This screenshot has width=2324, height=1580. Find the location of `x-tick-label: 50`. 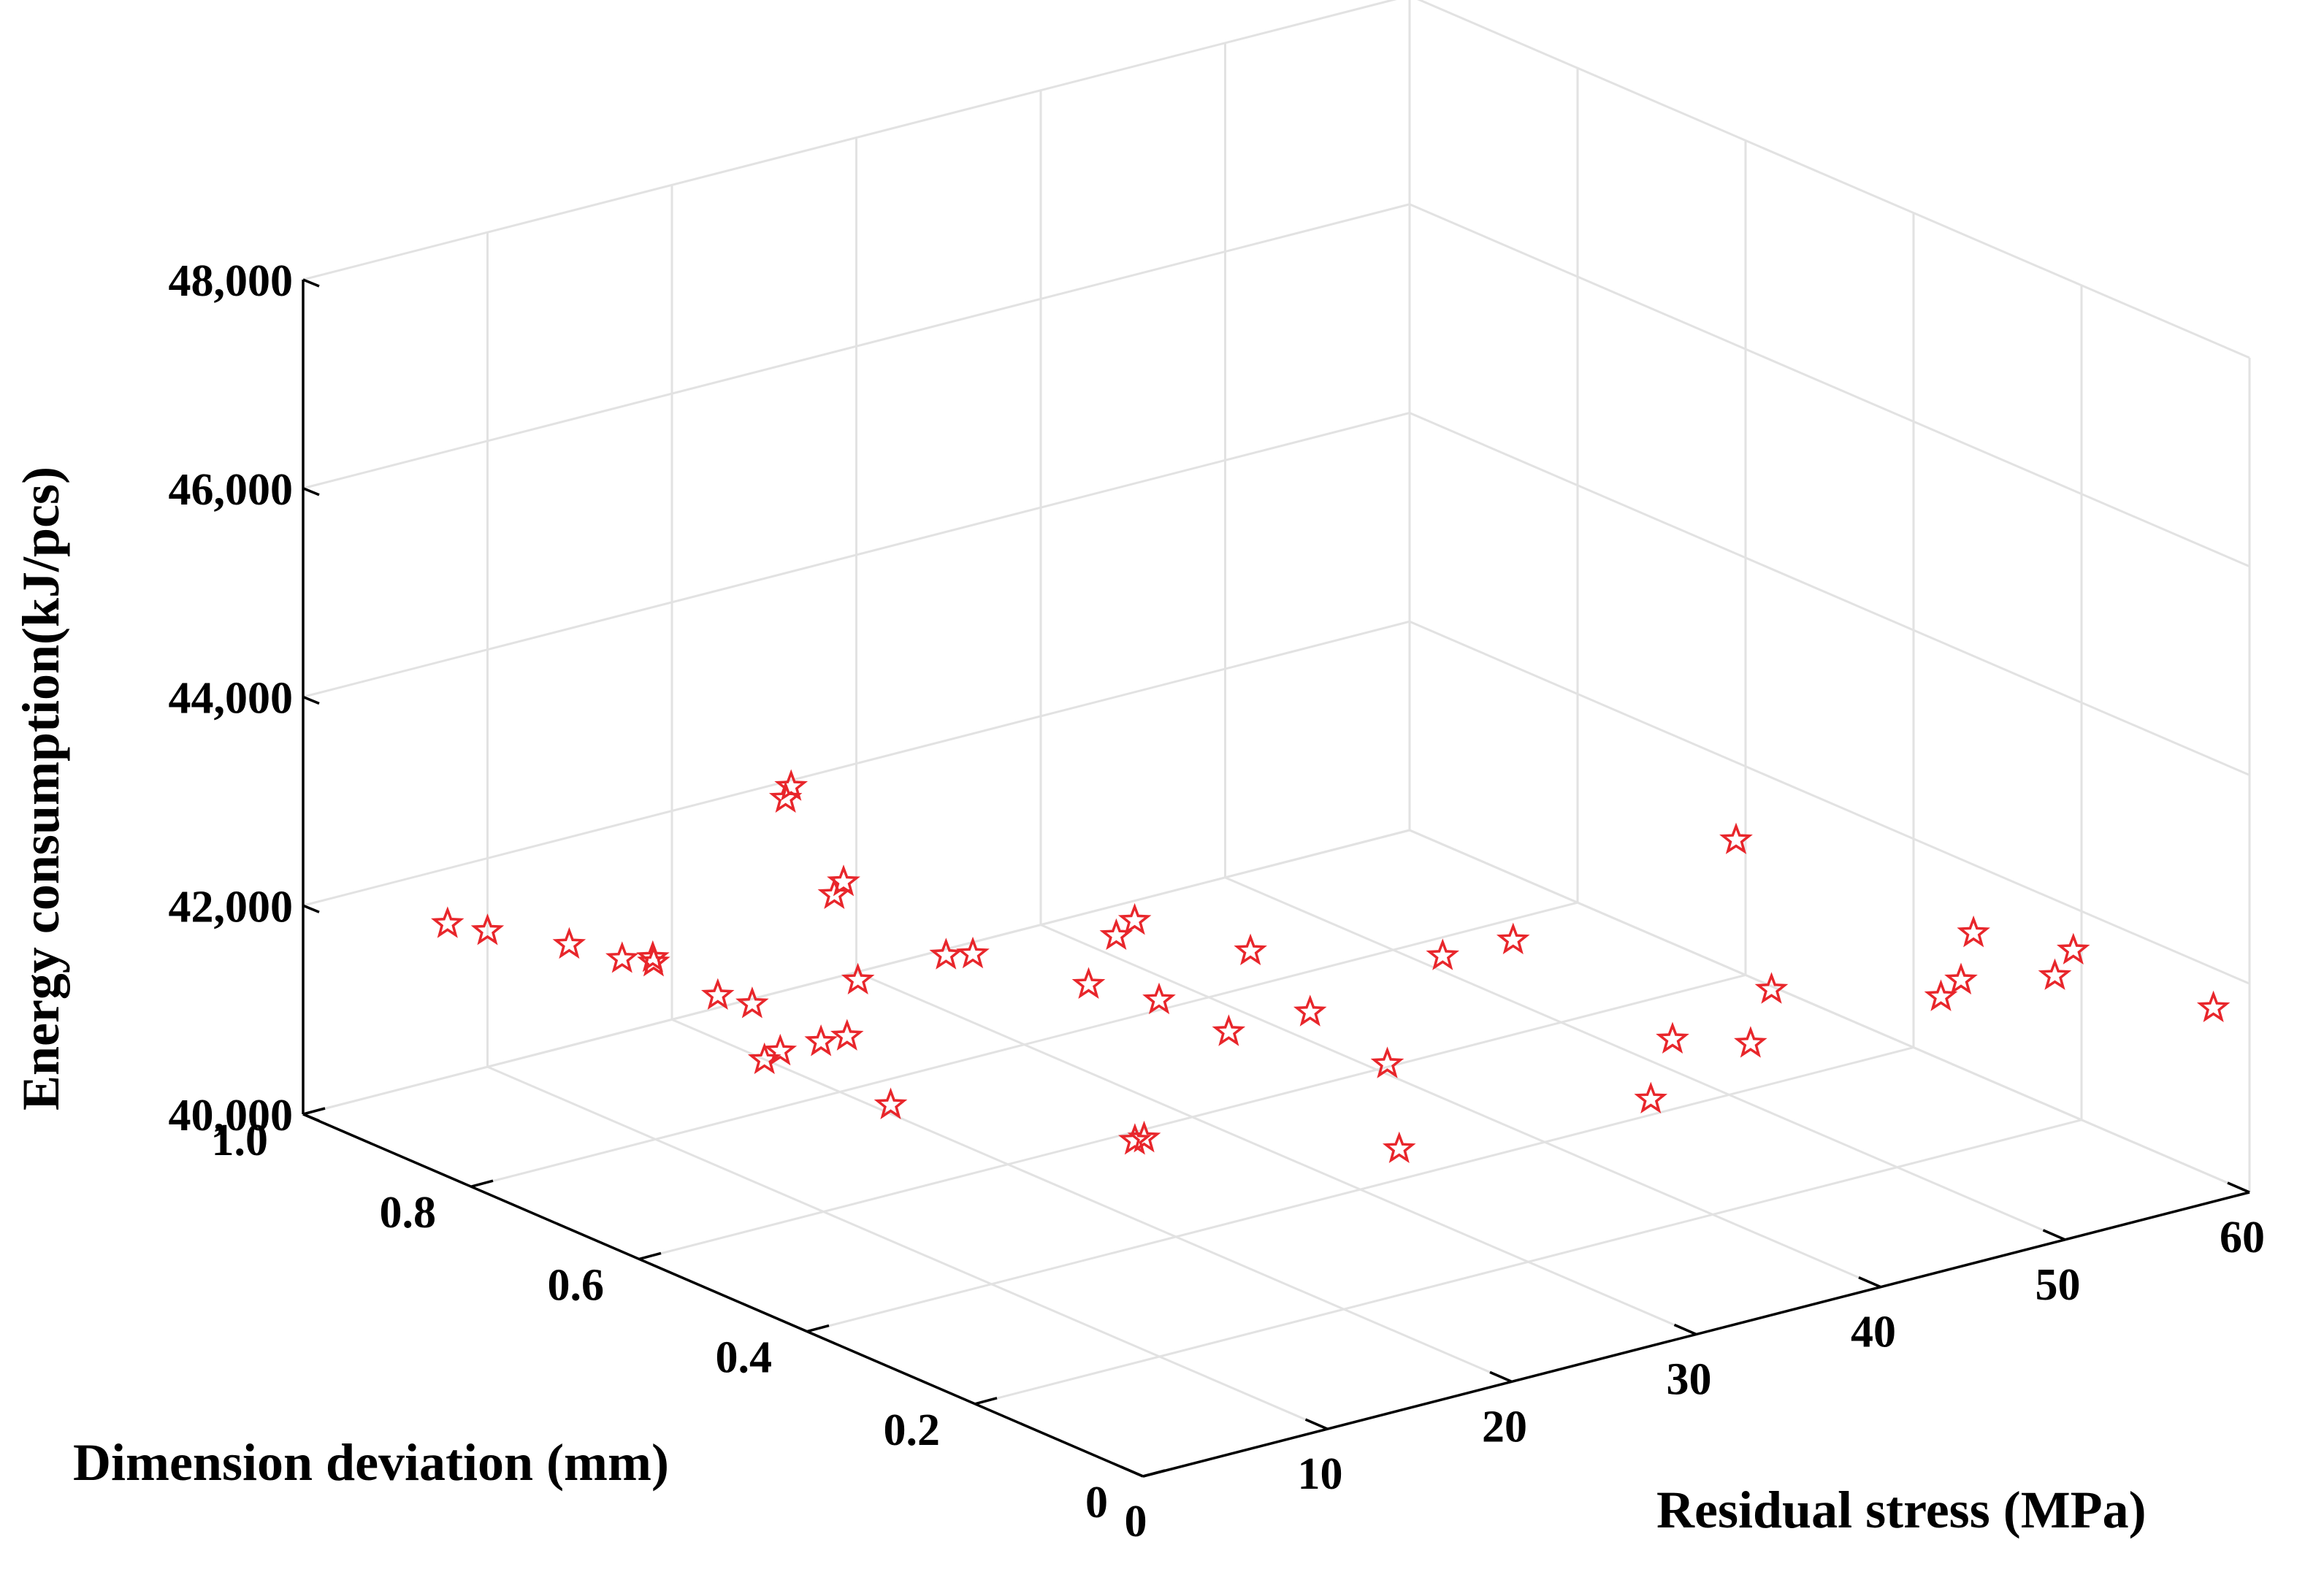

x-tick-label: 50 is located at coordinates (2058, 1285).